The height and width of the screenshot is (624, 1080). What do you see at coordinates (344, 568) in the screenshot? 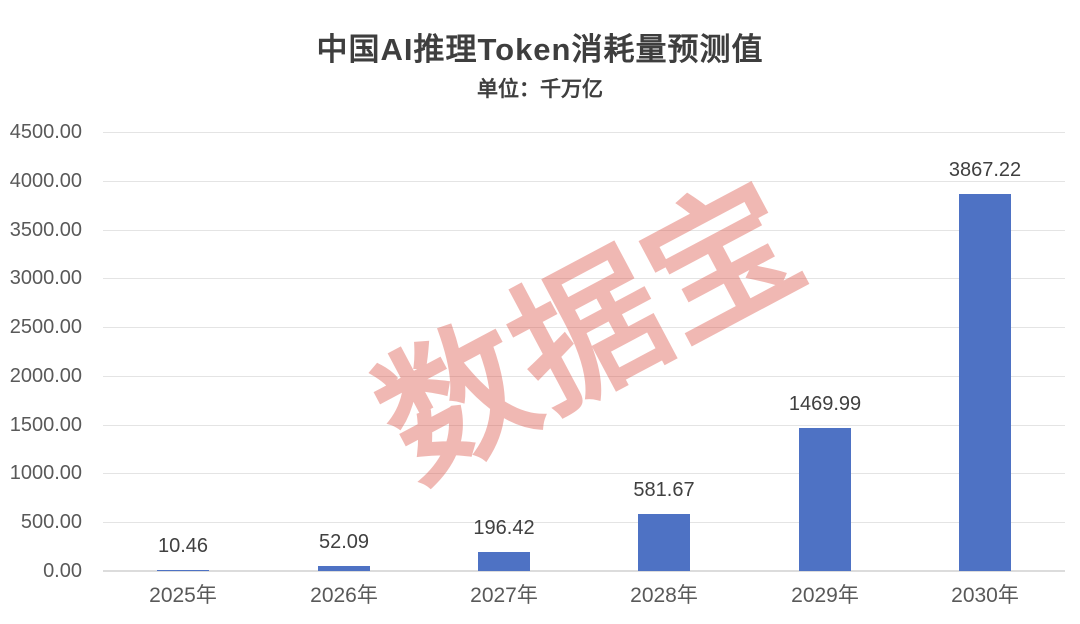
I see `bar-2026年` at bounding box center [344, 568].